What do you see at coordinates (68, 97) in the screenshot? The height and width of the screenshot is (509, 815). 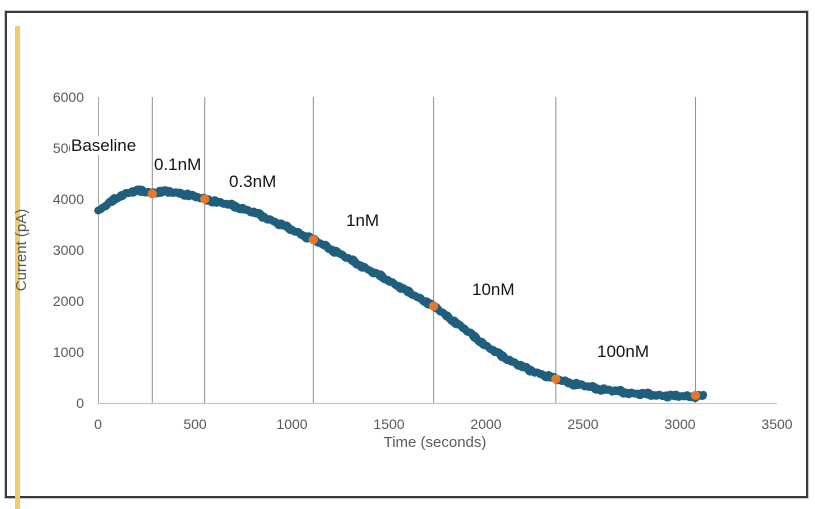 I see `y-tick-label: 6000` at bounding box center [68, 97].